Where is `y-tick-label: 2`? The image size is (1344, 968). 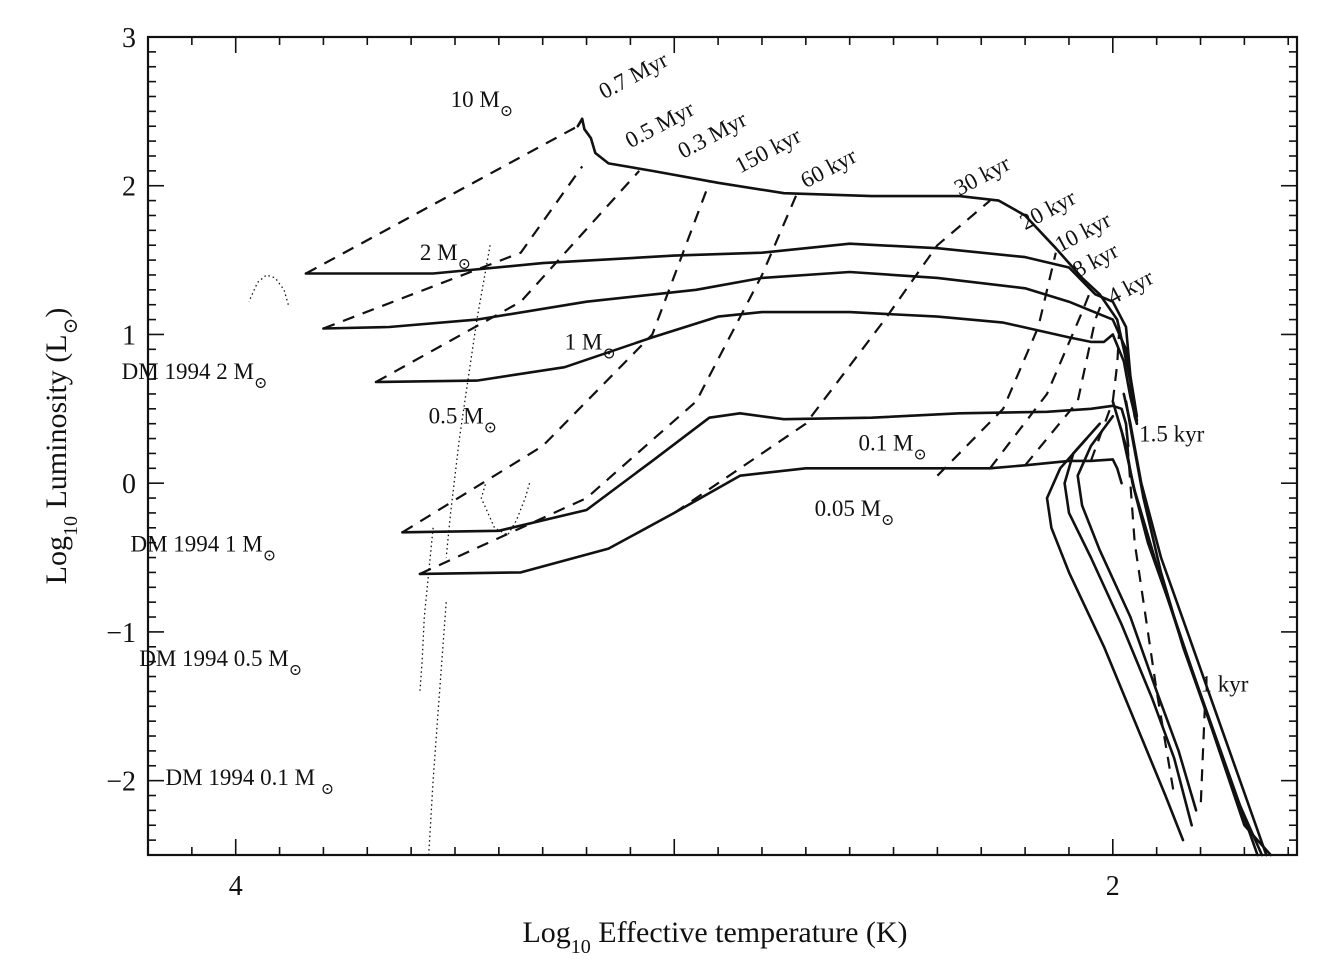
y-tick-label: 2 is located at coordinates (129, 187).